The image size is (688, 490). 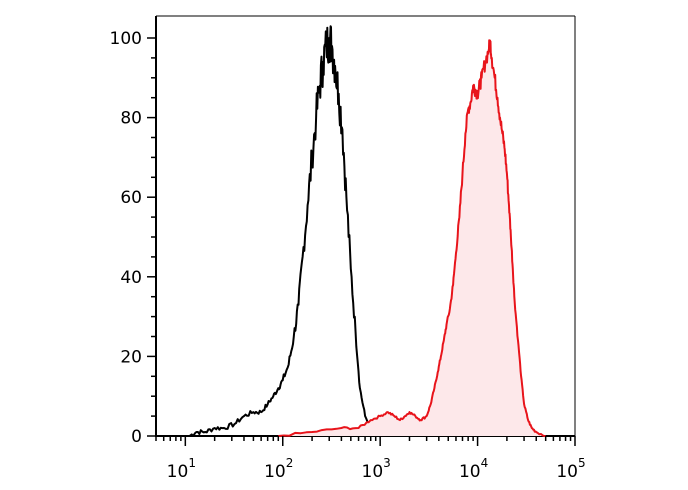 I want to click on y-tick-label: 0, so click(x=136, y=437).